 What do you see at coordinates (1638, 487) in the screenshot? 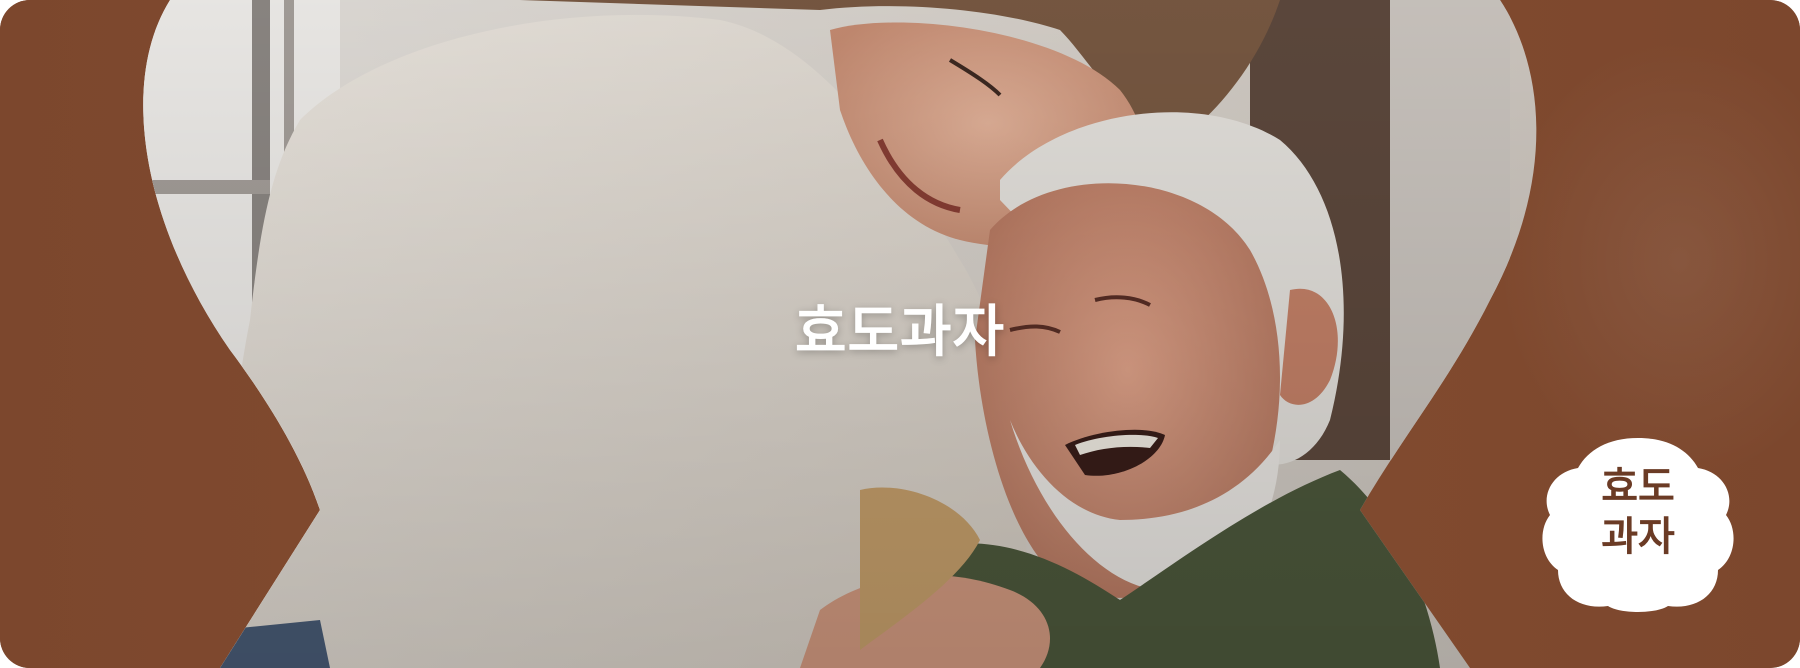
I see `logo-line-1: 효도` at bounding box center [1638, 487].